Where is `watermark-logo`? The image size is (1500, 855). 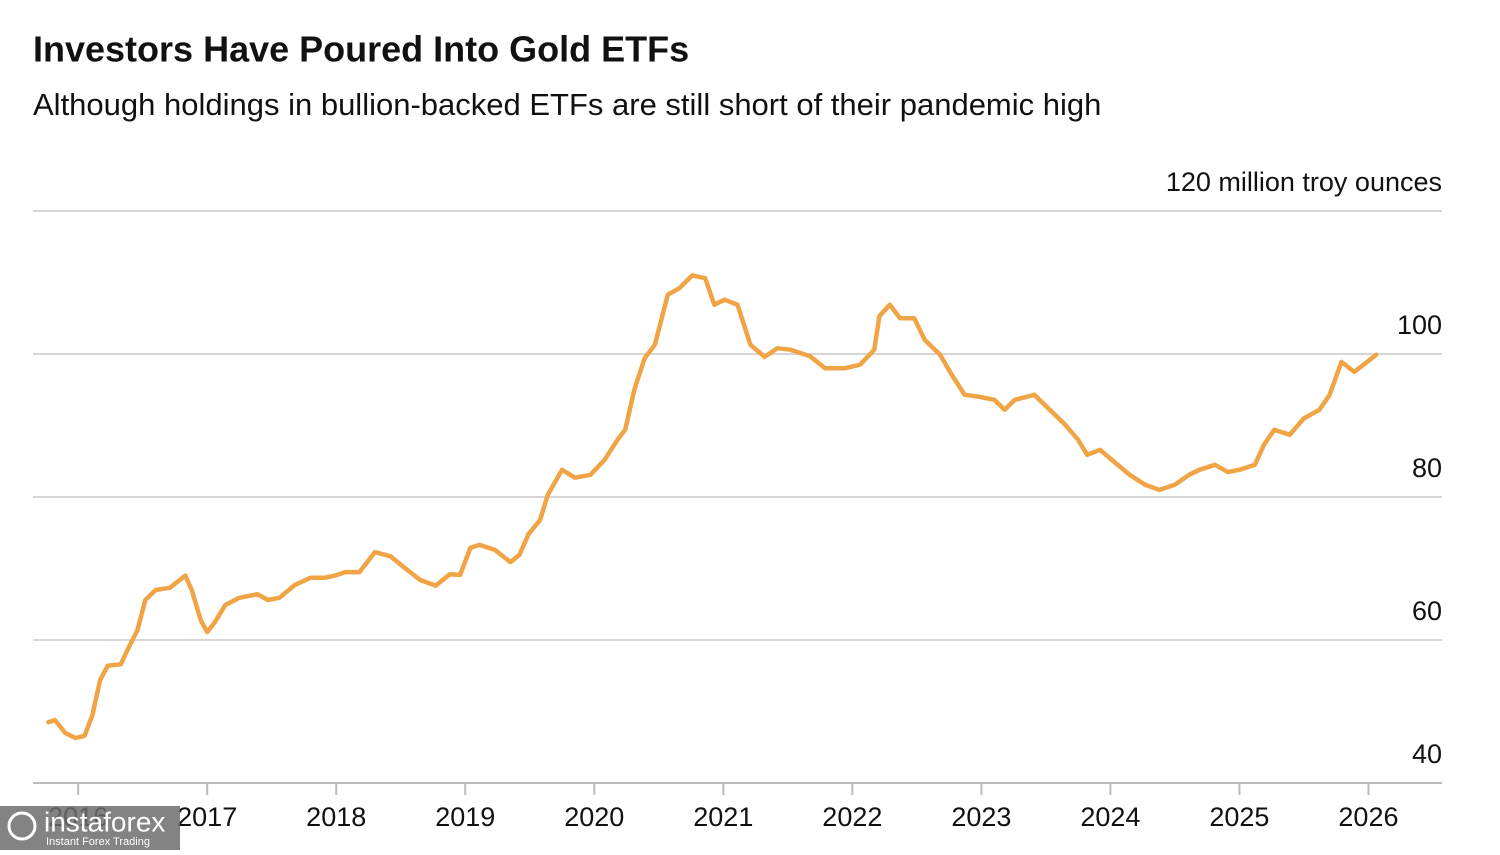 watermark-logo is located at coordinates (22, 826).